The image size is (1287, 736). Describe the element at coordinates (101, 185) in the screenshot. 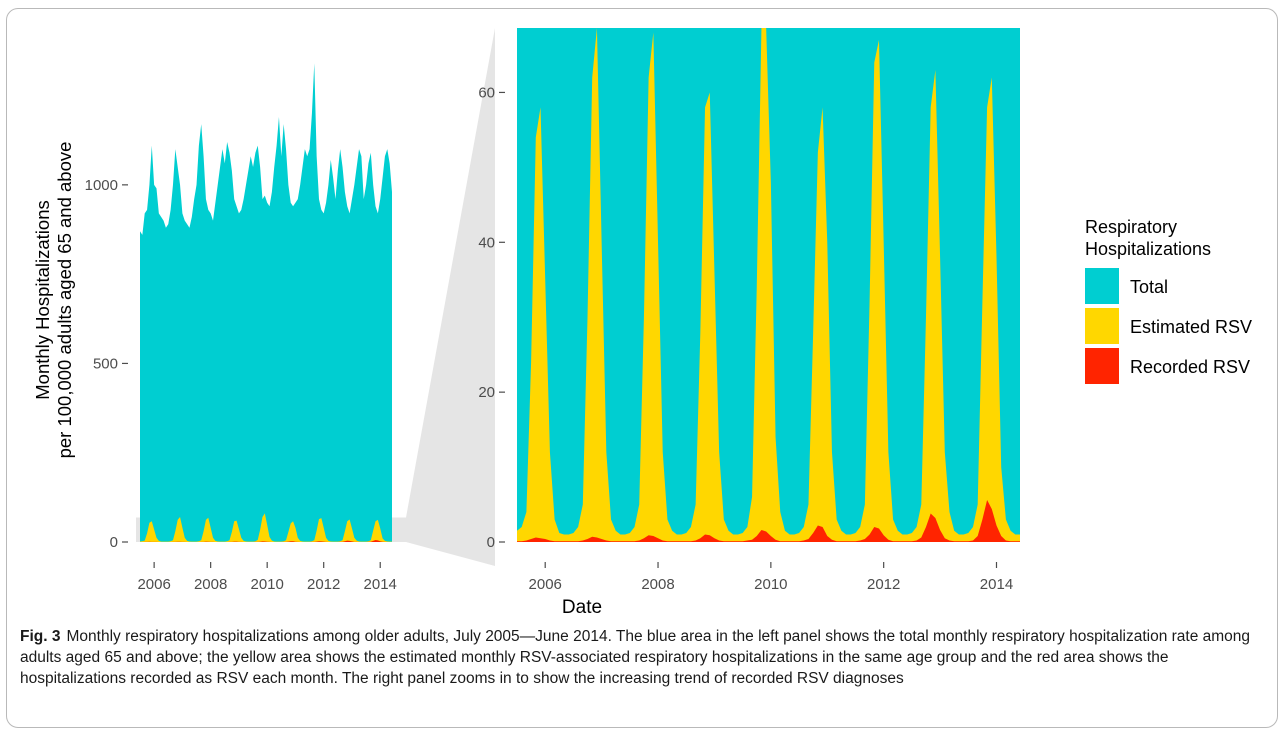

I see `y-tick-label-left-1000: 1000` at that location.